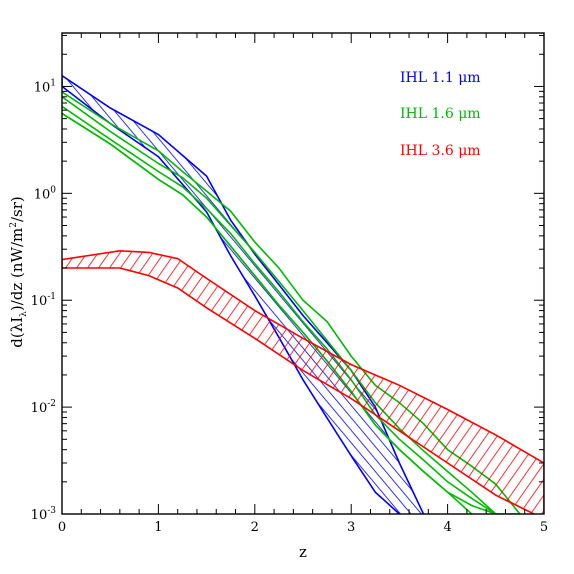 The image size is (574, 574). I want to click on legend-label-ihl-3-6: IHL 3.6 μm, so click(440, 151).